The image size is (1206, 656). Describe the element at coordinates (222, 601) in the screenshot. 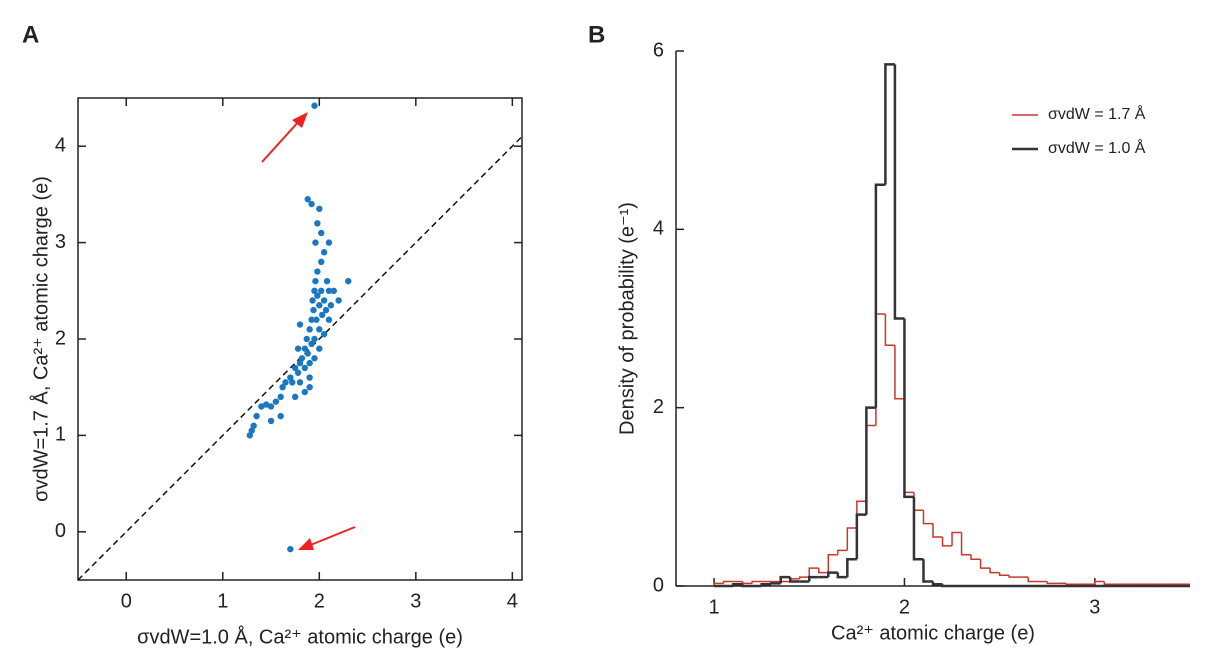

I see `x-tick-label: 1` at that location.